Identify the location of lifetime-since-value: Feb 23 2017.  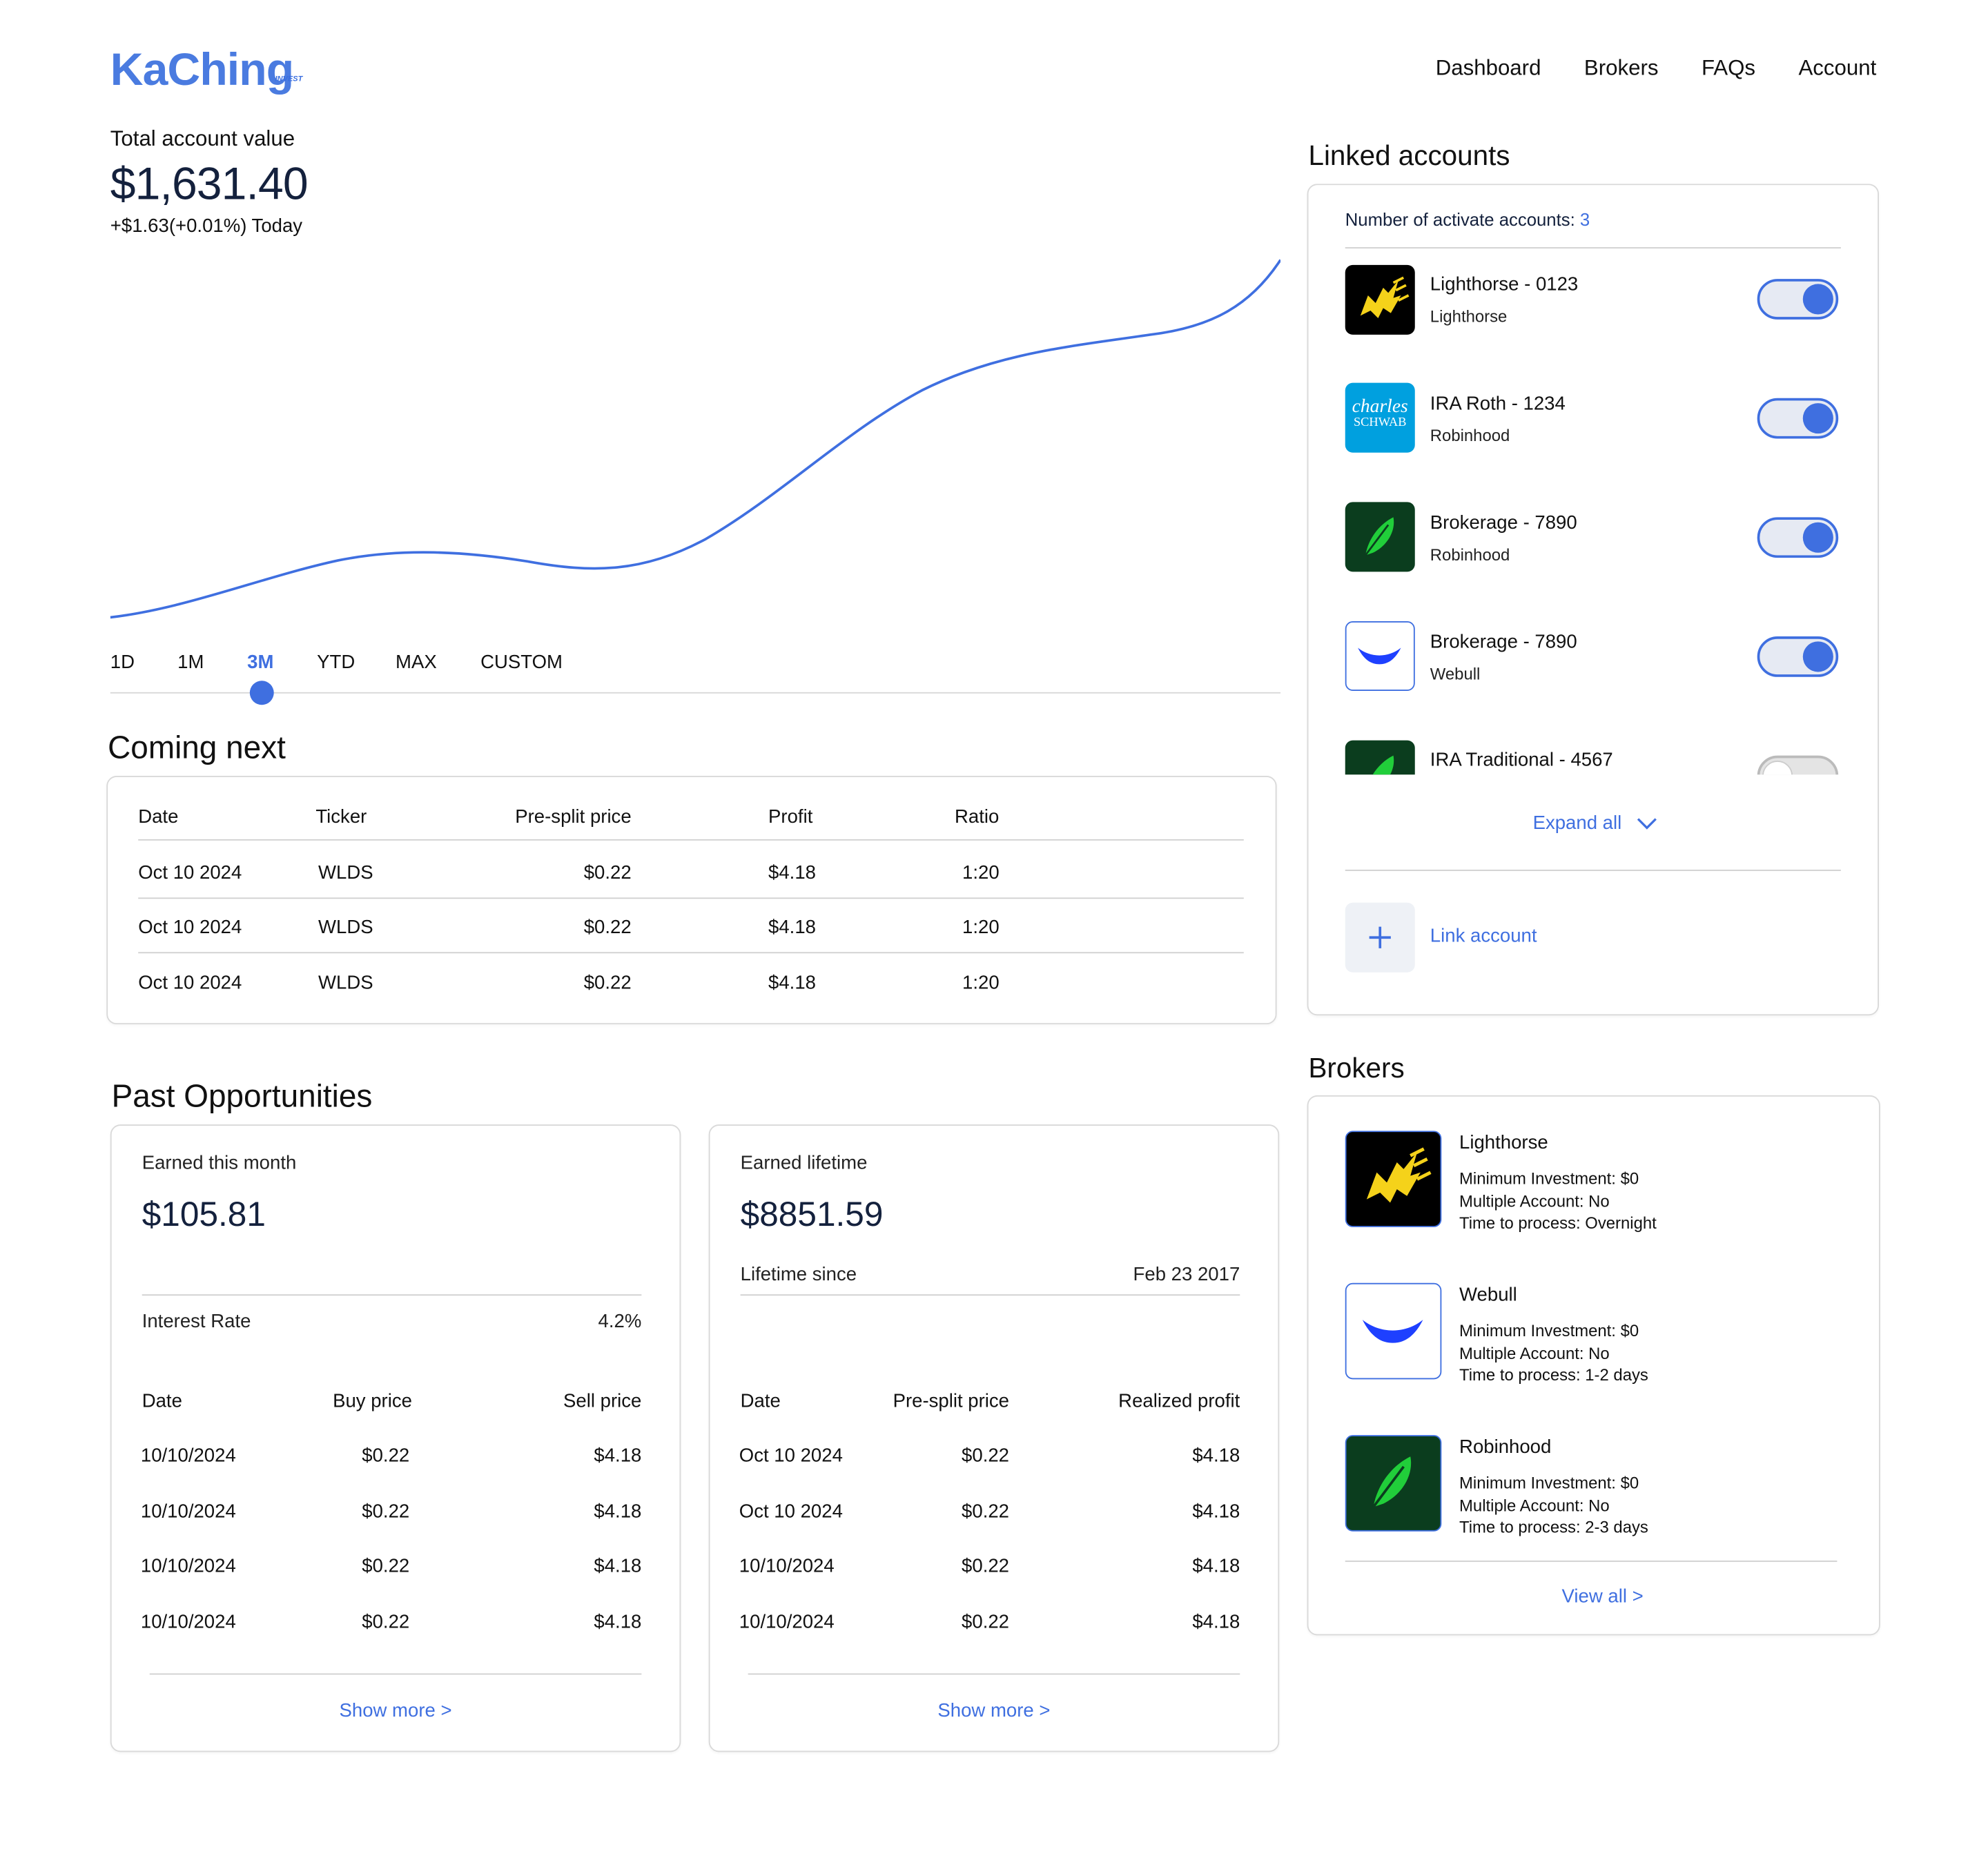
(1186, 1275).